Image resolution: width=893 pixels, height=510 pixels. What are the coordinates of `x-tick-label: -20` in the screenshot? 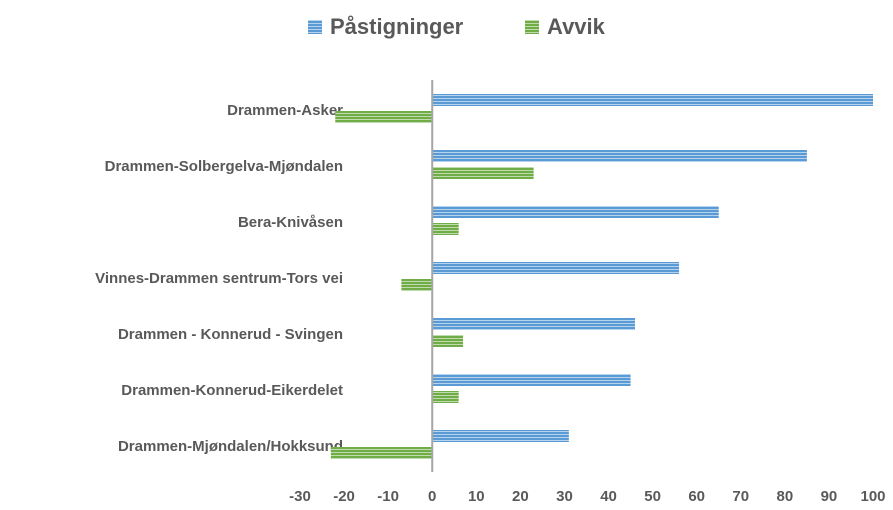 It's located at (344, 496).